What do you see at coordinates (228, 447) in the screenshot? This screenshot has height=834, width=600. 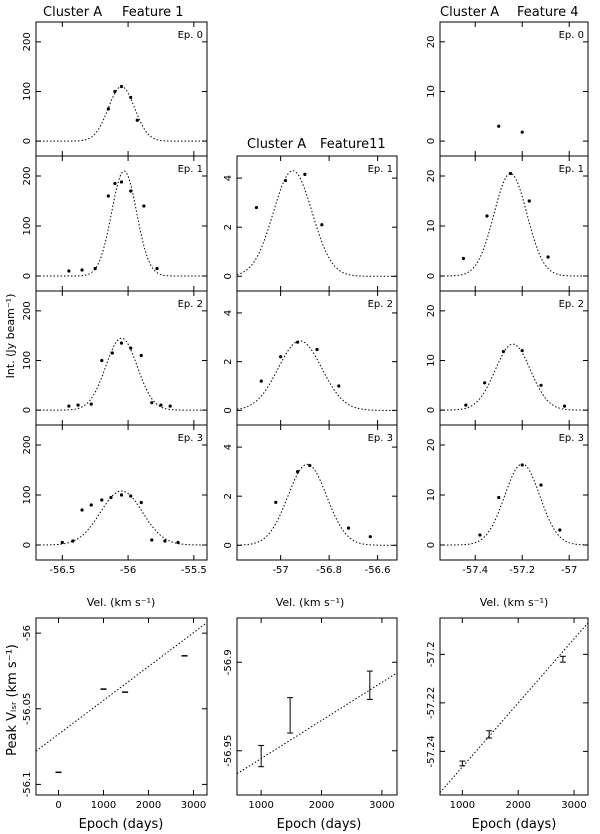 I see `y-tick-label: 4` at bounding box center [228, 447].